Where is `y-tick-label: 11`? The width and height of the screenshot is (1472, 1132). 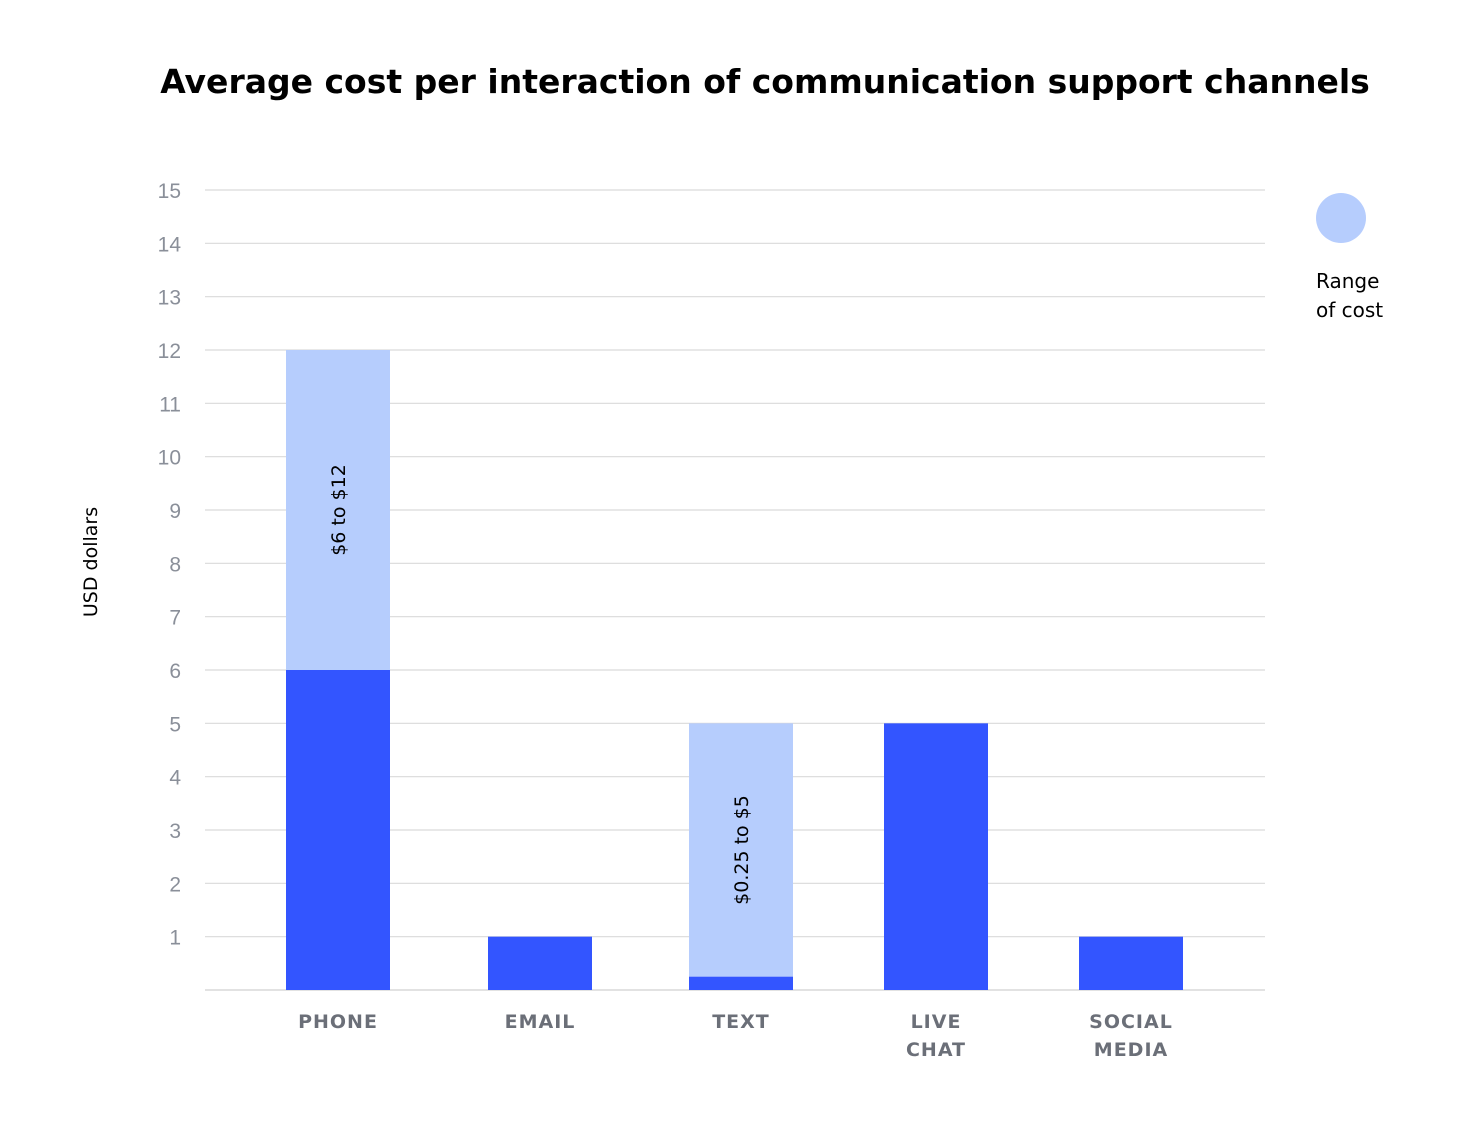
y-tick-label: 11 is located at coordinates (170, 404).